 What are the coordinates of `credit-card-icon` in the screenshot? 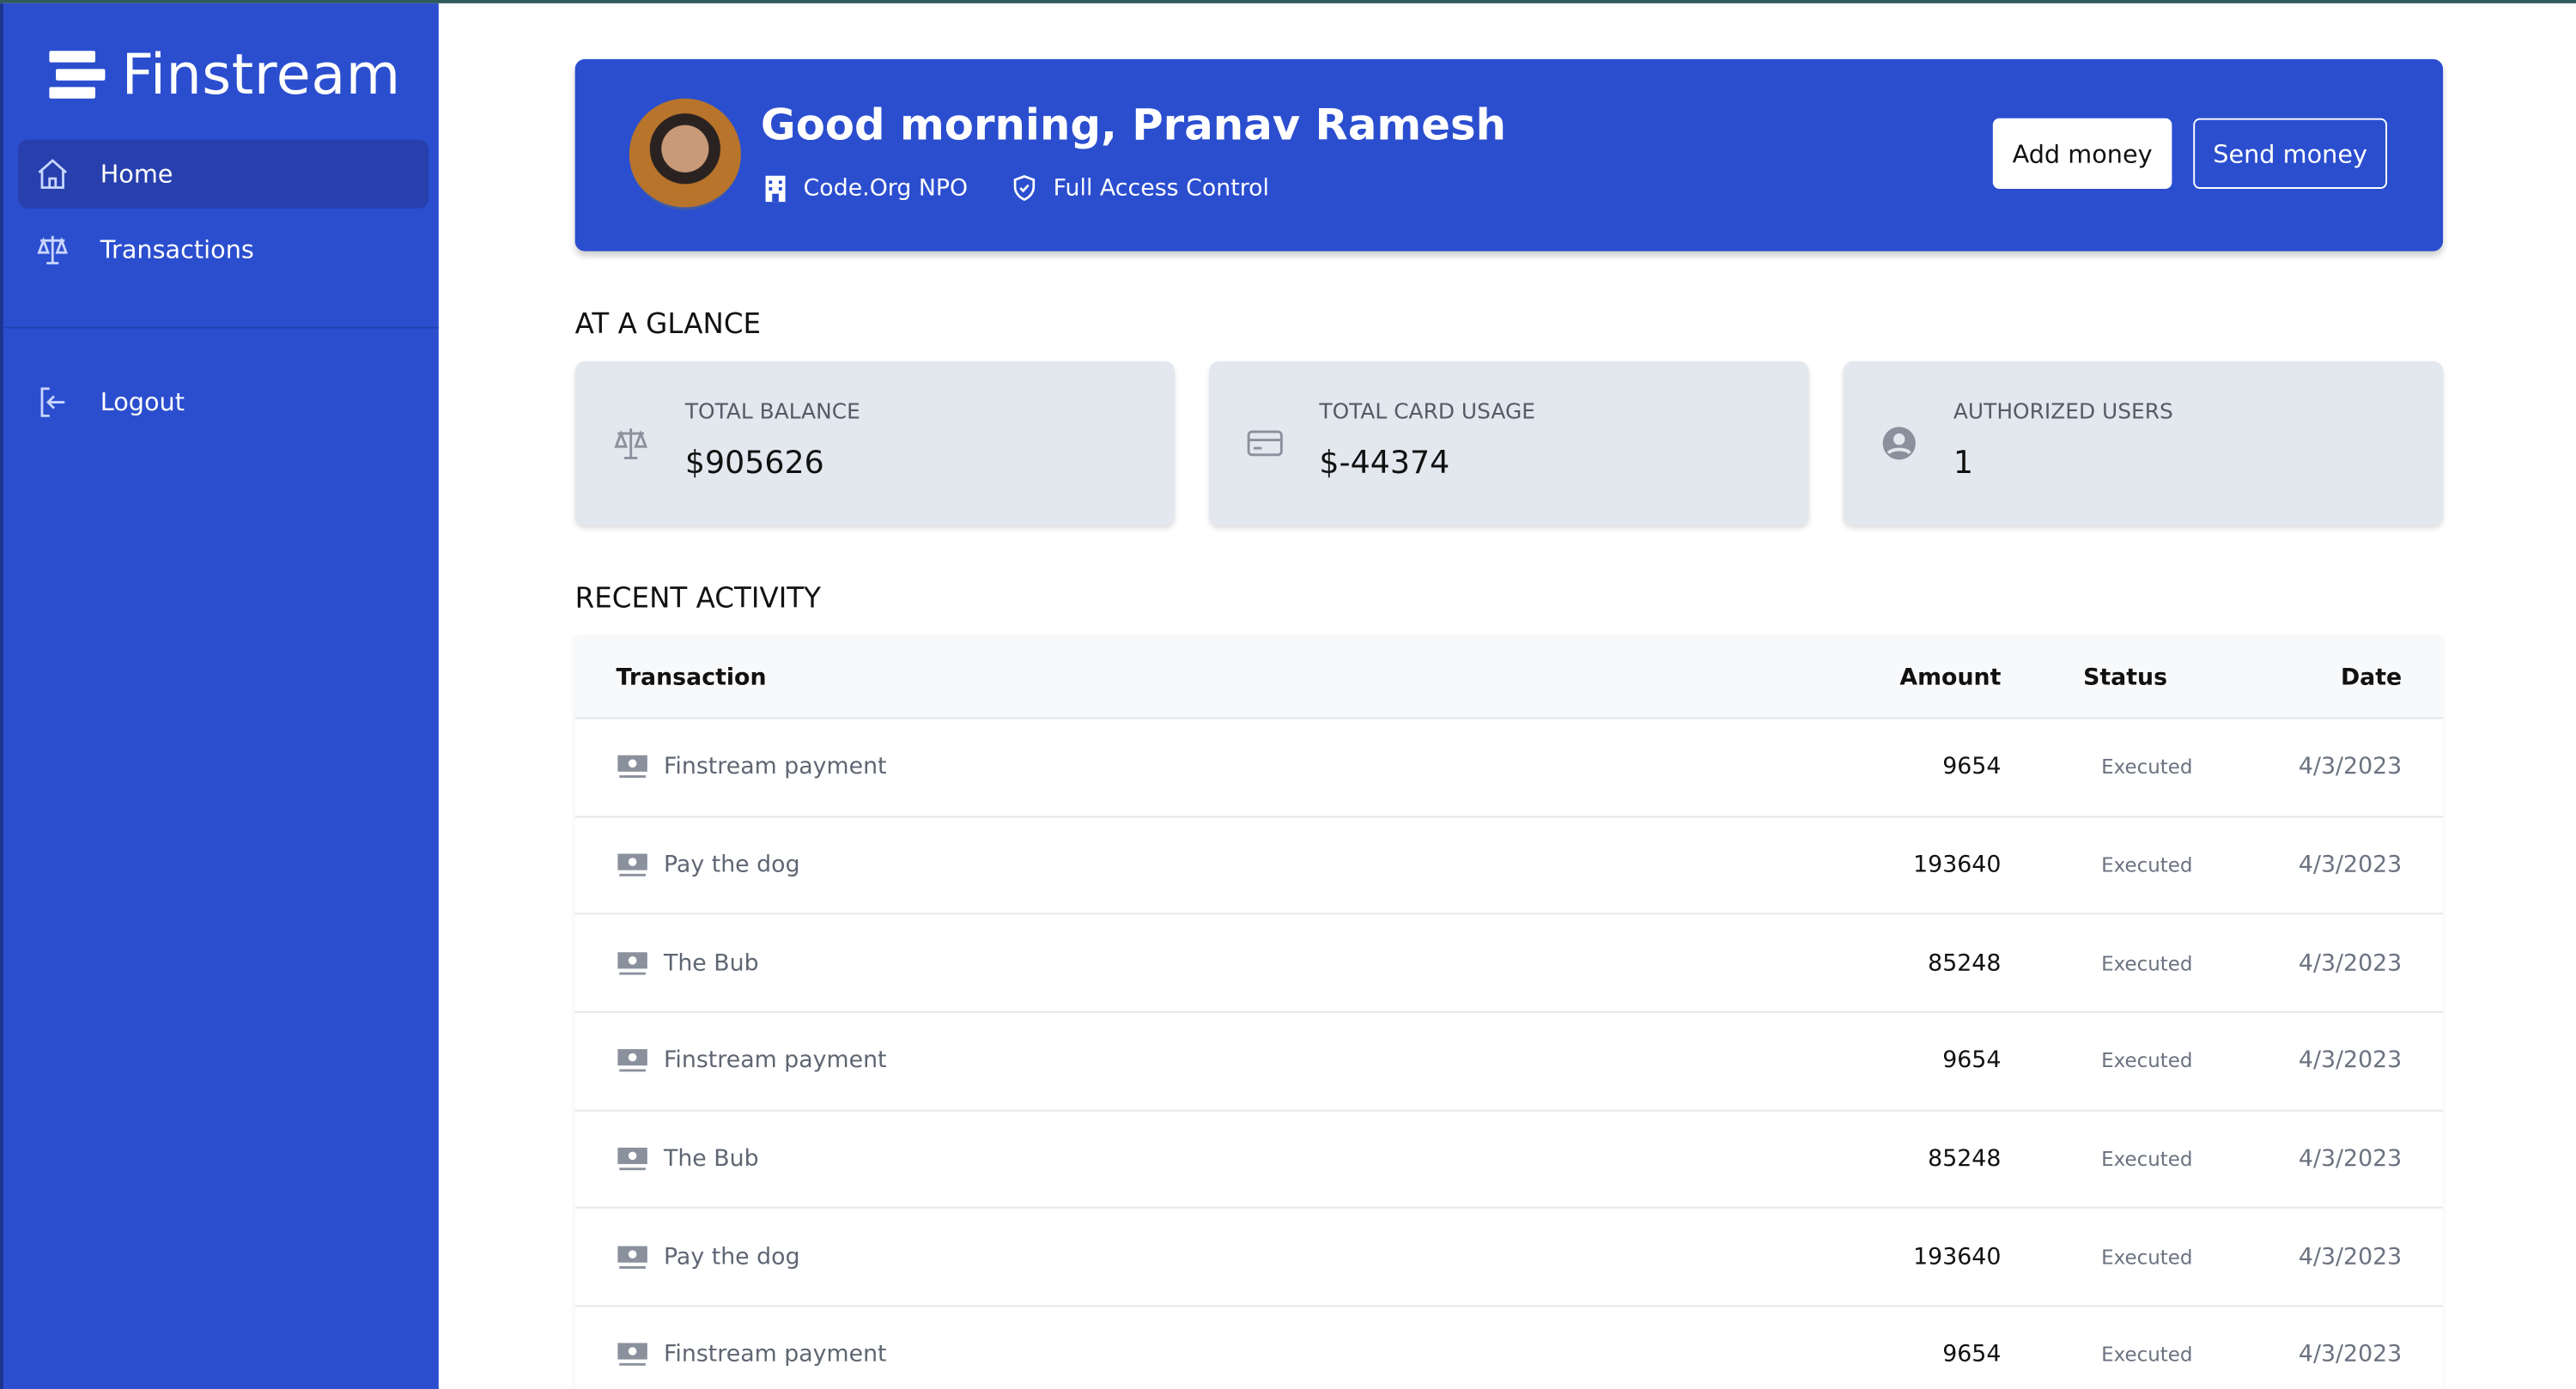 It's located at (1265, 444).